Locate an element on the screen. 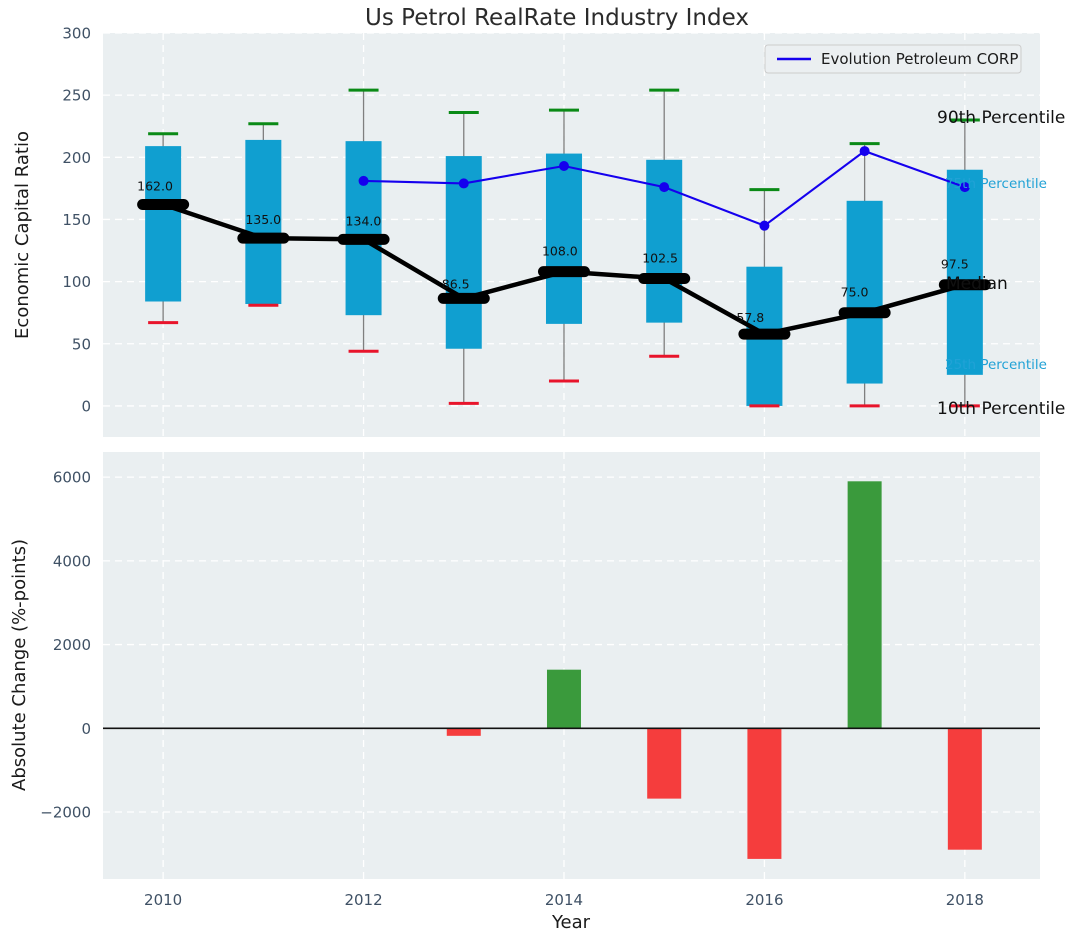 The image size is (1077, 942). y-tick-label-top: 50 is located at coordinates (81, 344).